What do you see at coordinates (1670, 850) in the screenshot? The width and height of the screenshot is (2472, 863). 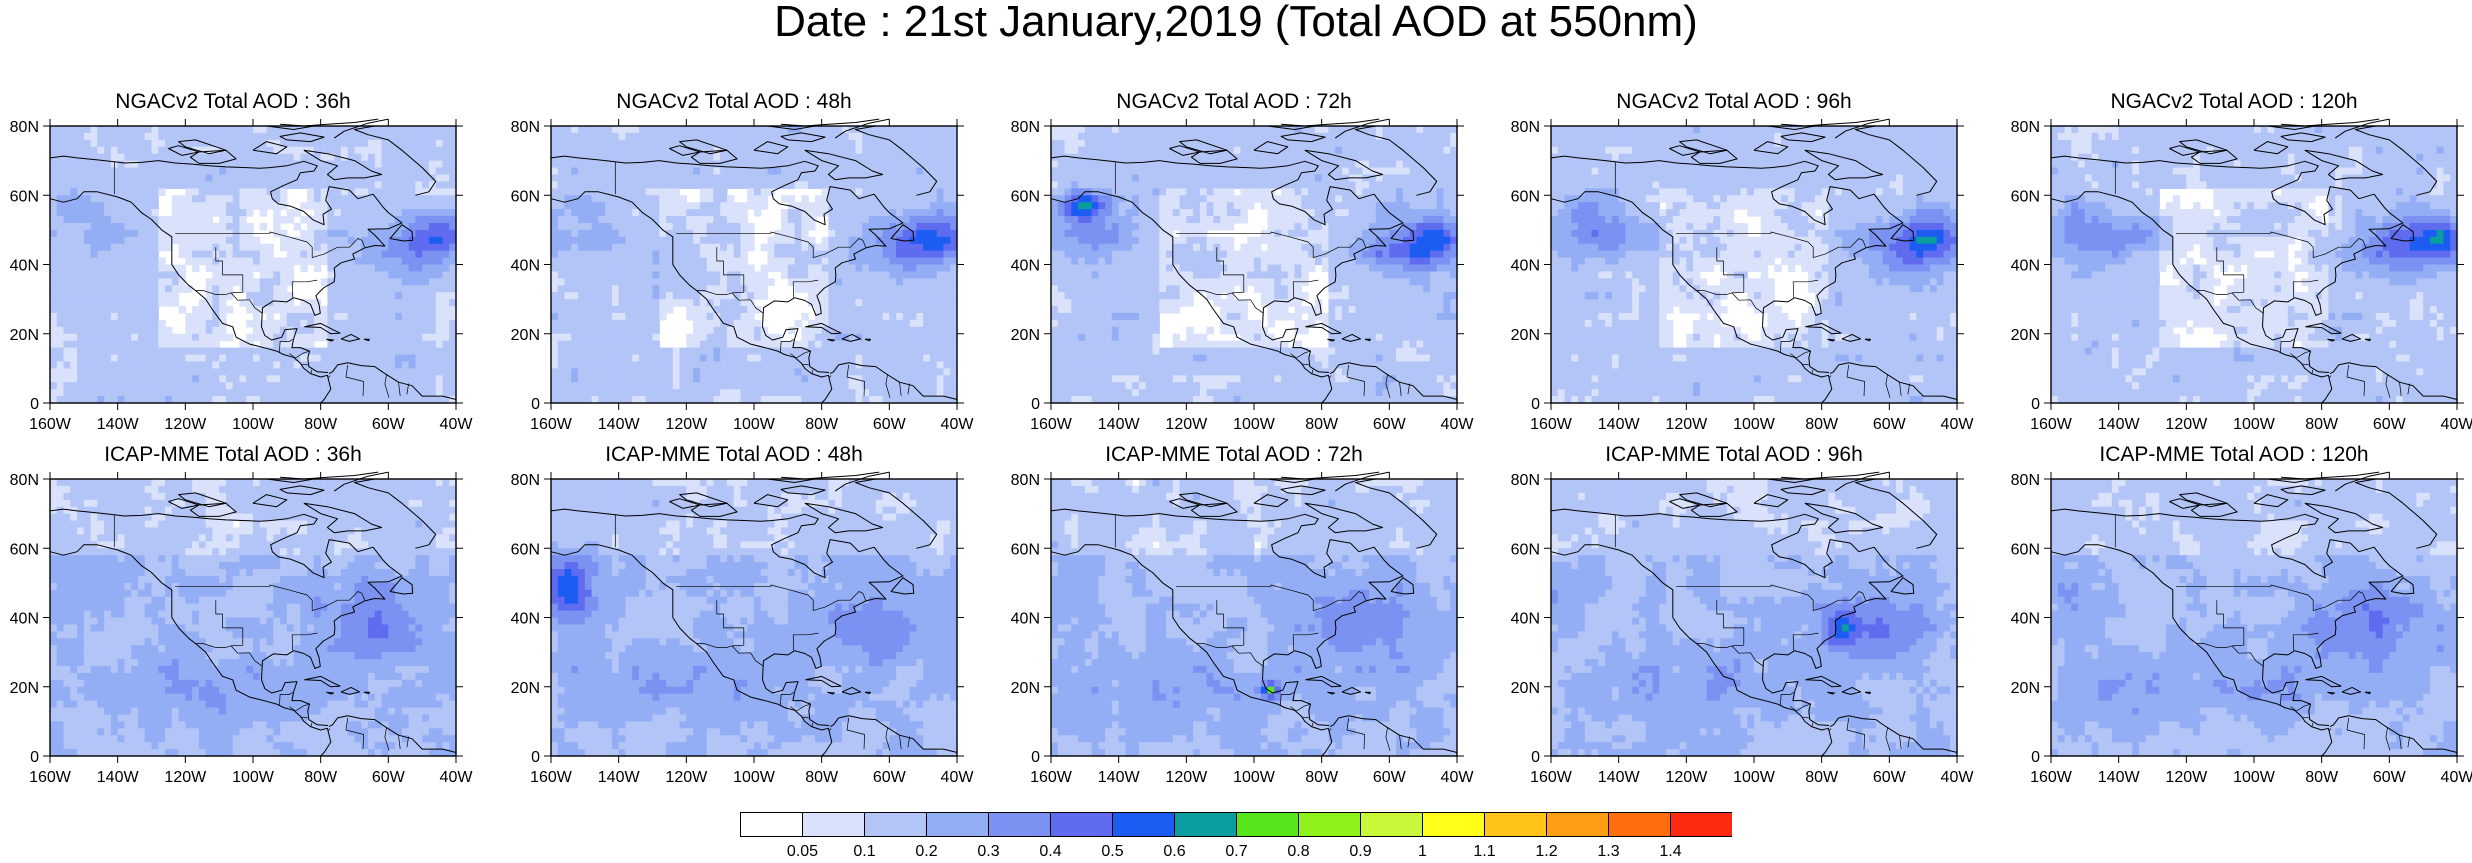 I see `colorbar-label: 1.4` at bounding box center [1670, 850].